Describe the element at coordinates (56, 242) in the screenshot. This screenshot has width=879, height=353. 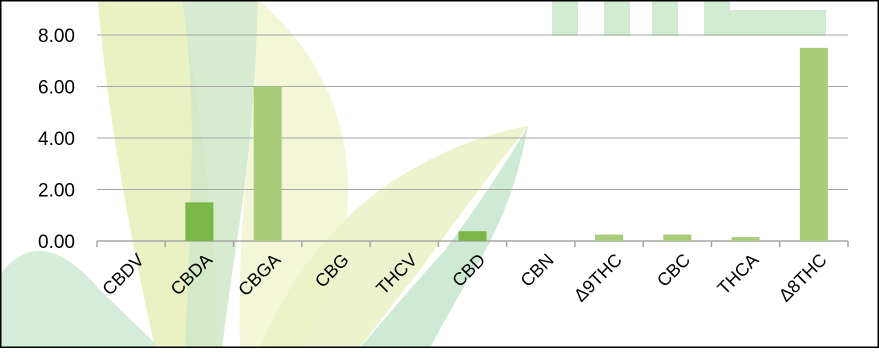
I see `y-tick-label: 0.00` at that location.